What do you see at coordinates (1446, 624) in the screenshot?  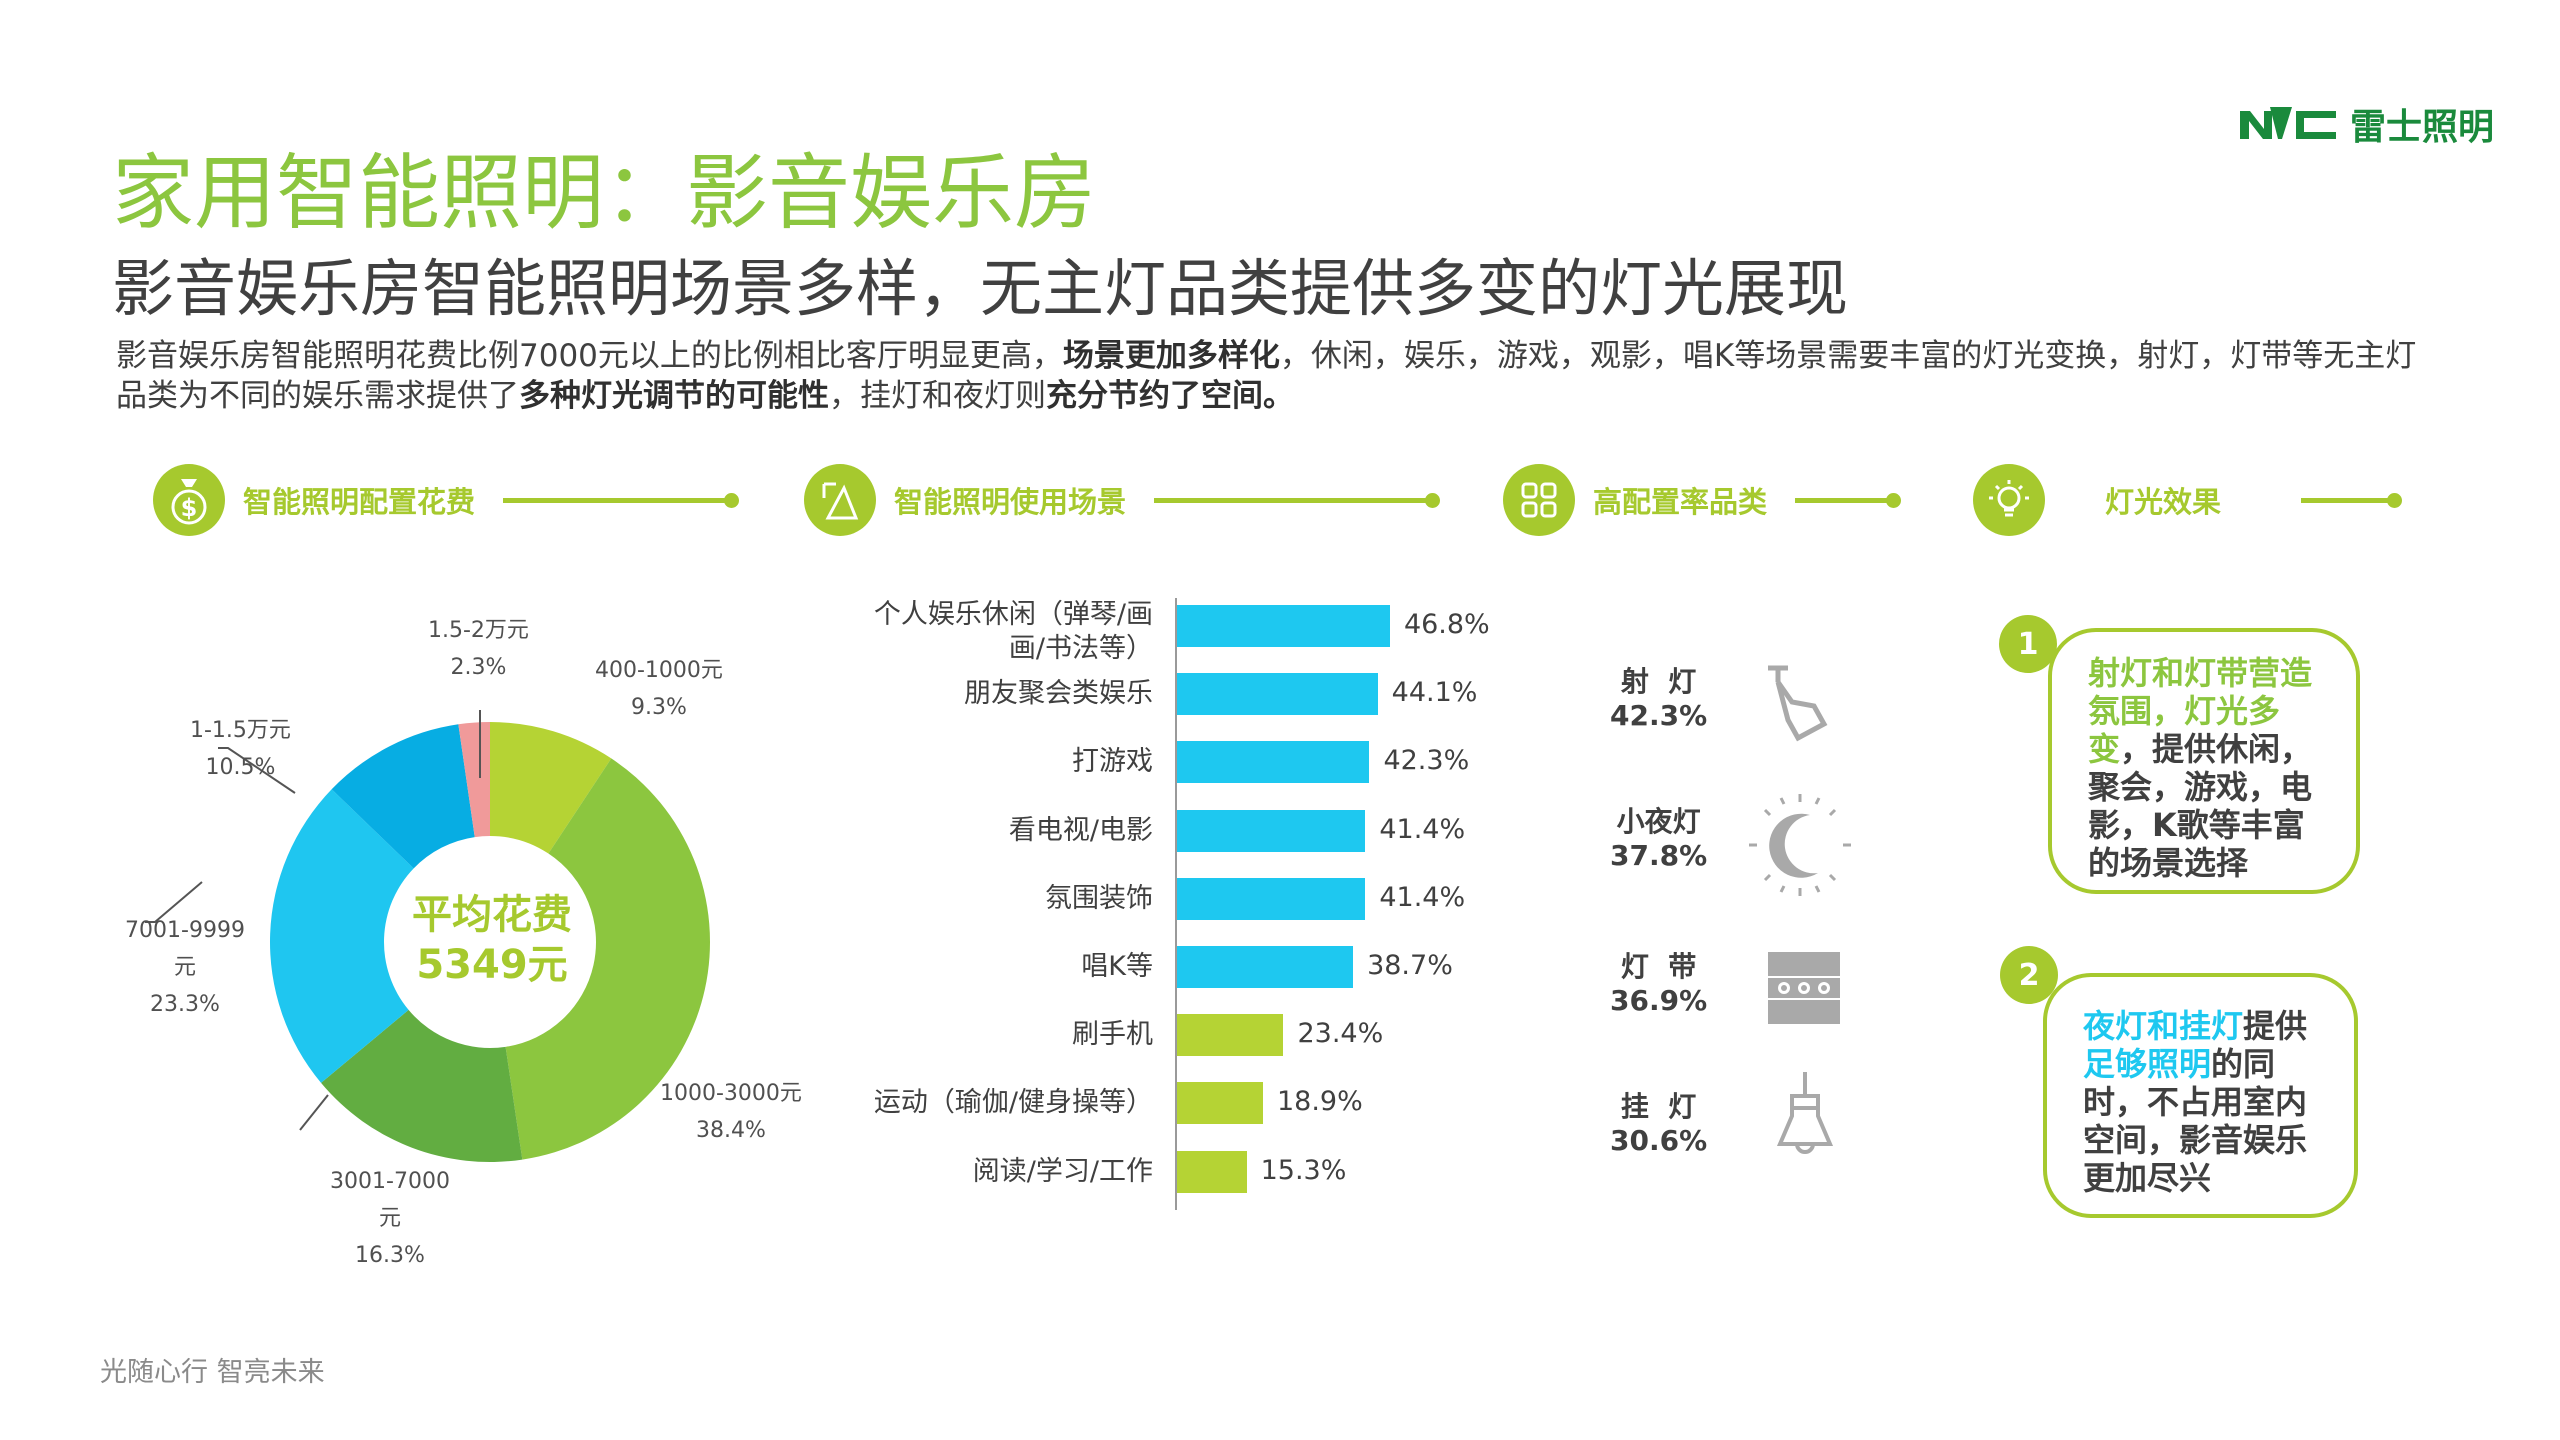 I see `bar-value-label: 46.8%` at bounding box center [1446, 624].